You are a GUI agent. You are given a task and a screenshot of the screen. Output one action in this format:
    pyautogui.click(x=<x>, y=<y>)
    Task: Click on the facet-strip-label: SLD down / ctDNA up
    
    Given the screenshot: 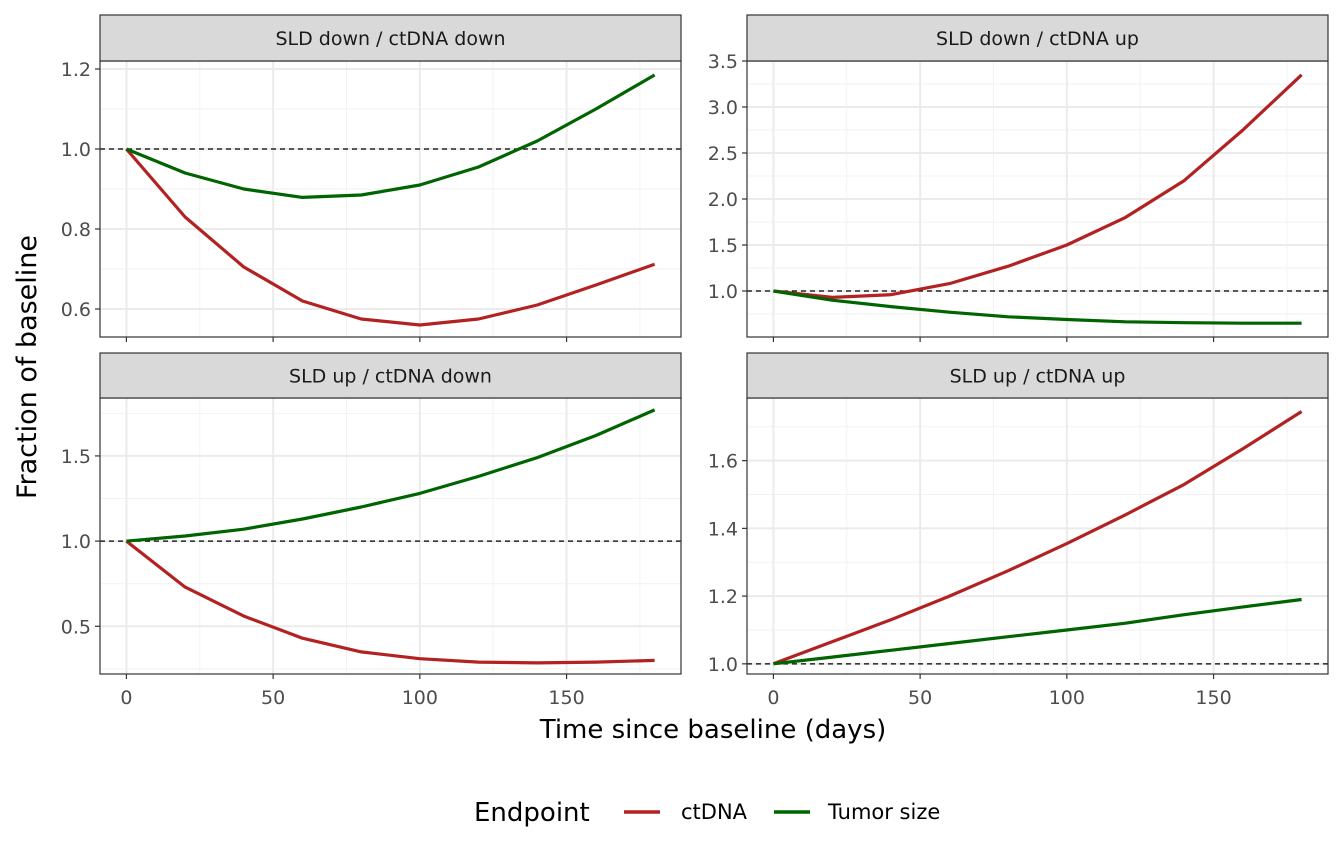 What is the action you would take?
    pyautogui.click(x=1037, y=39)
    